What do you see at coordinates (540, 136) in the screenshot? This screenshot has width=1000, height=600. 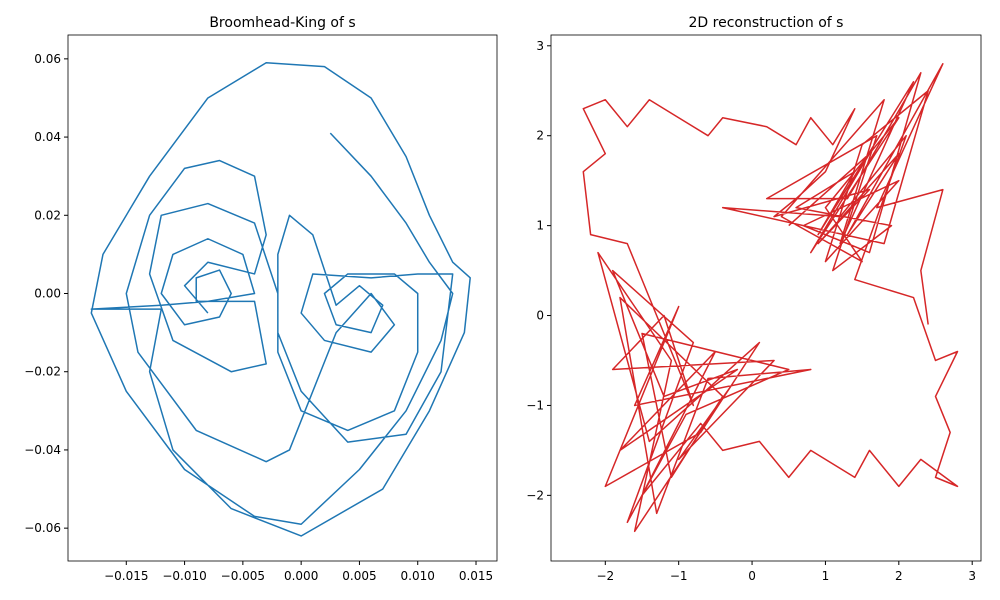 I see `y-tick-label: 2` at bounding box center [540, 136].